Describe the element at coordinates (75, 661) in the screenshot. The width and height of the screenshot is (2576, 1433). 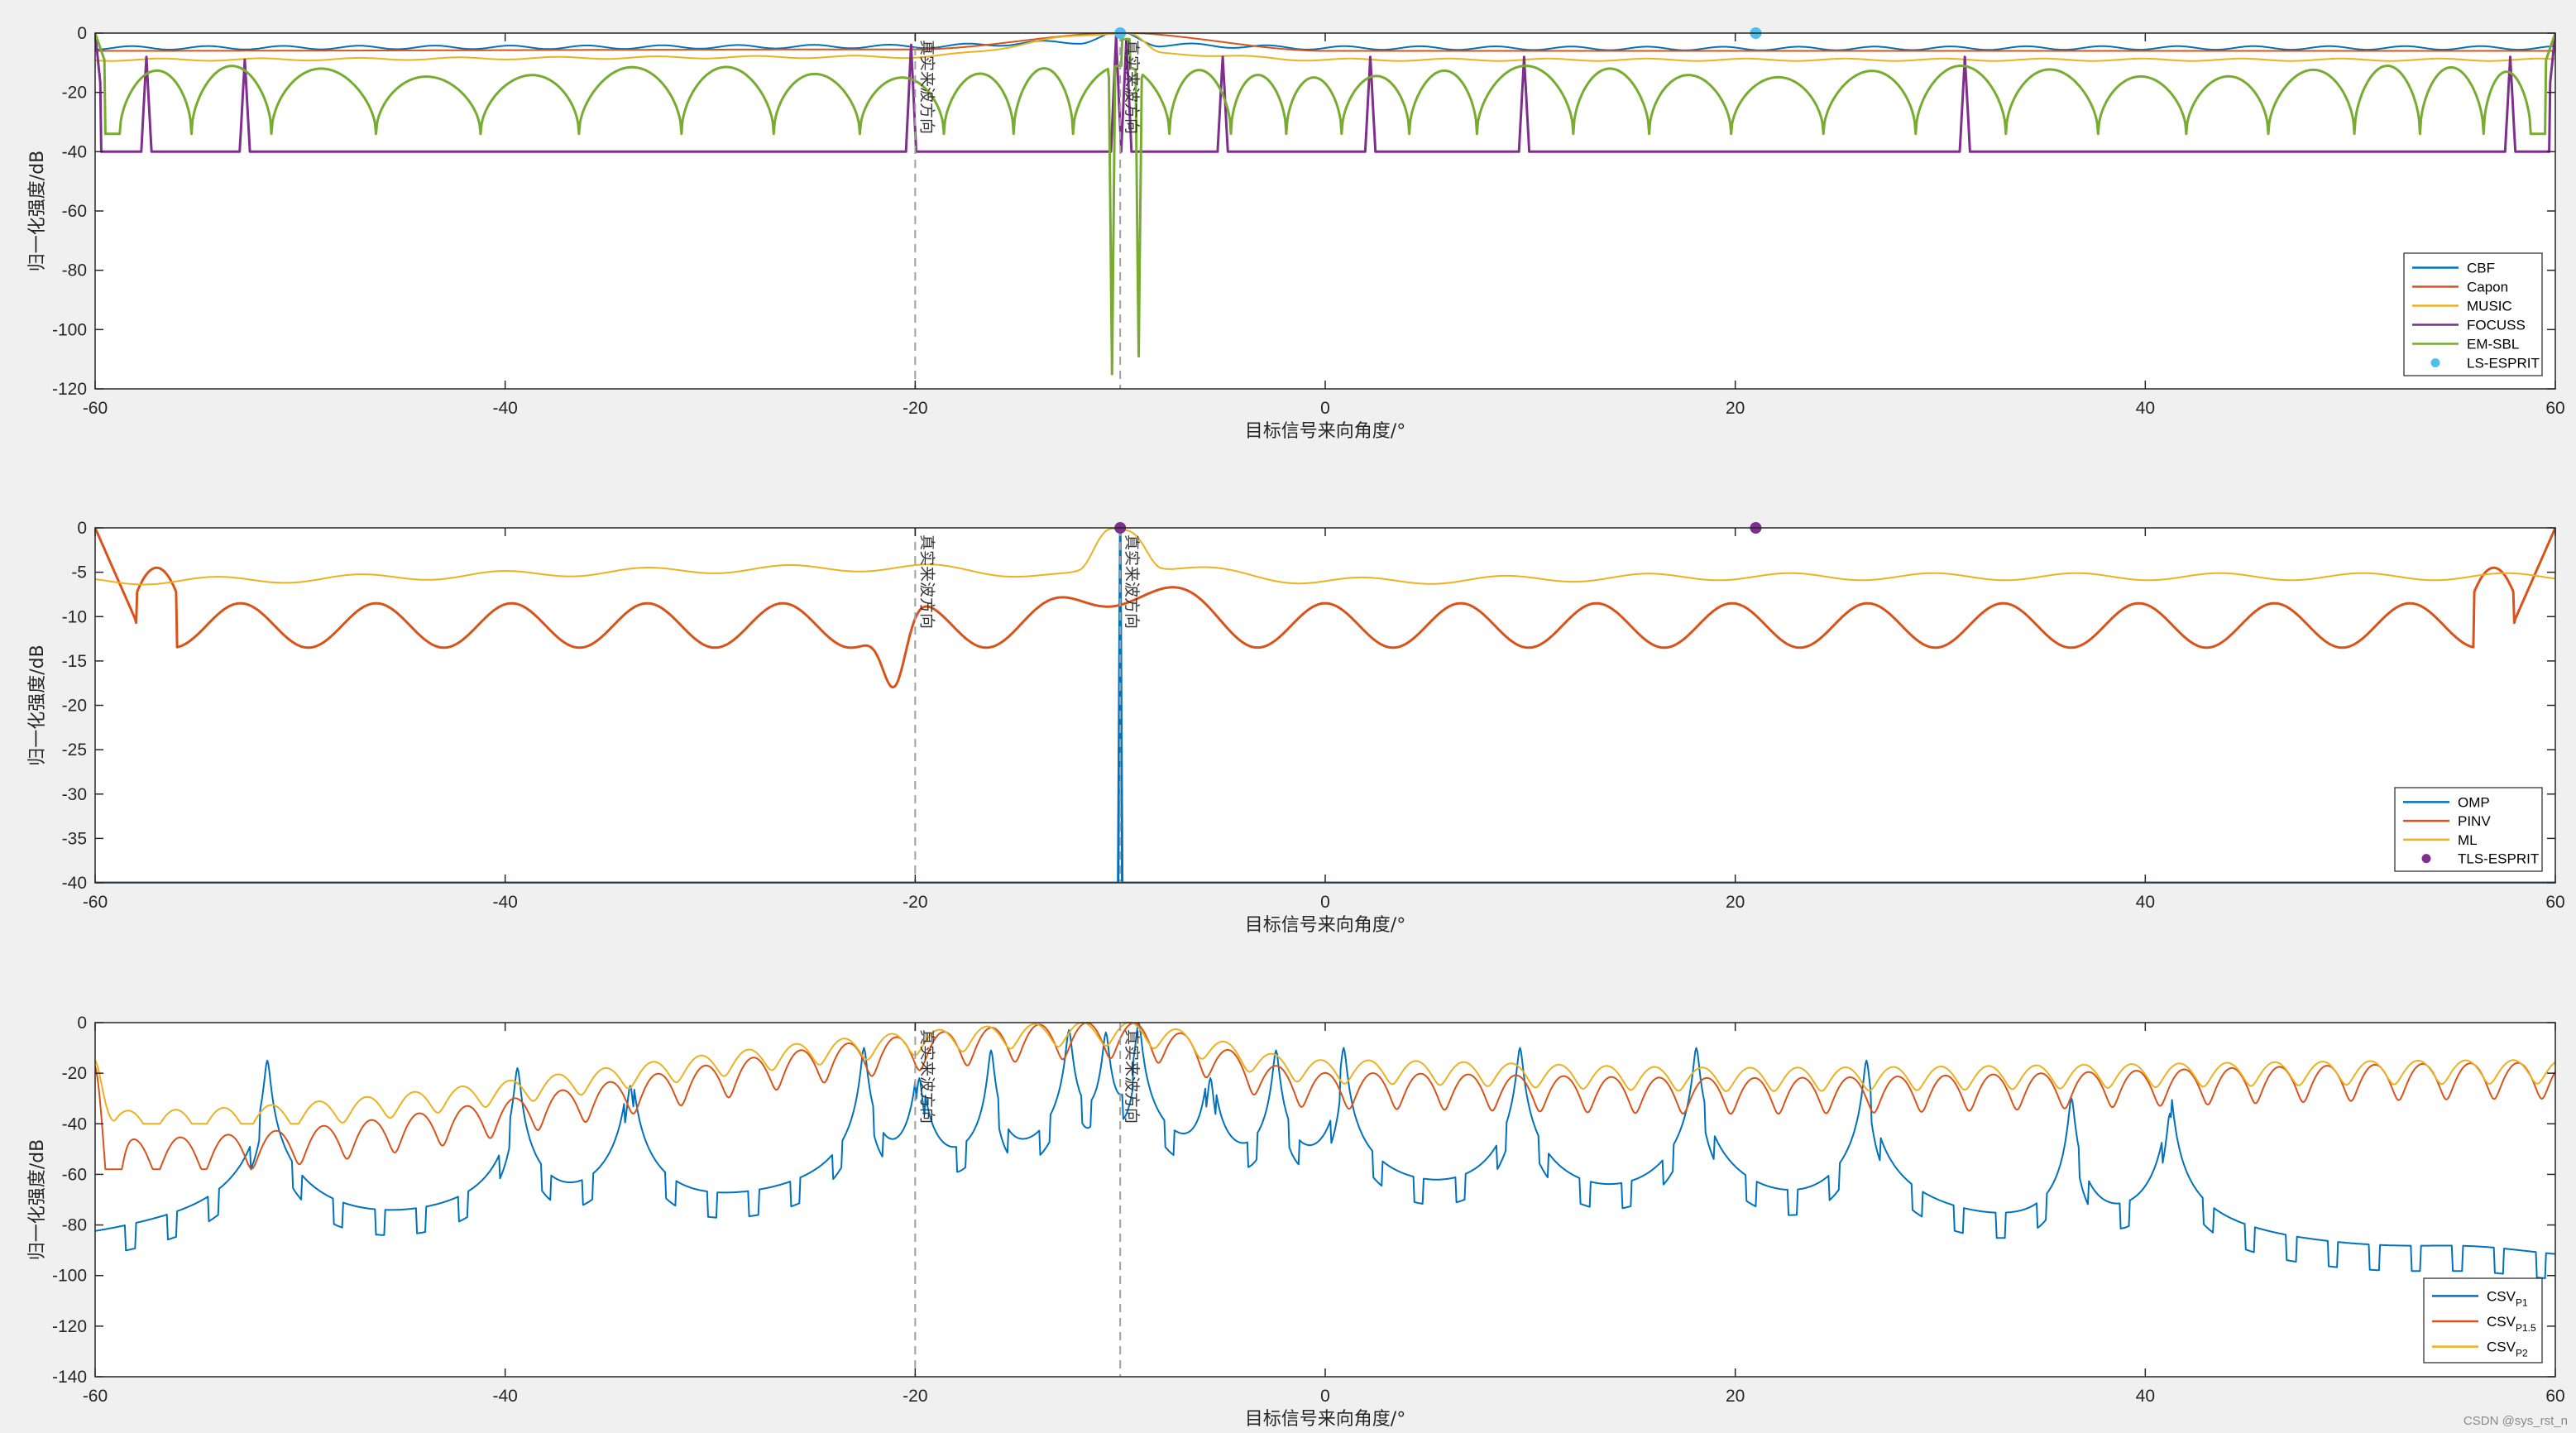
I see `y-tick-label: -15` at that location.